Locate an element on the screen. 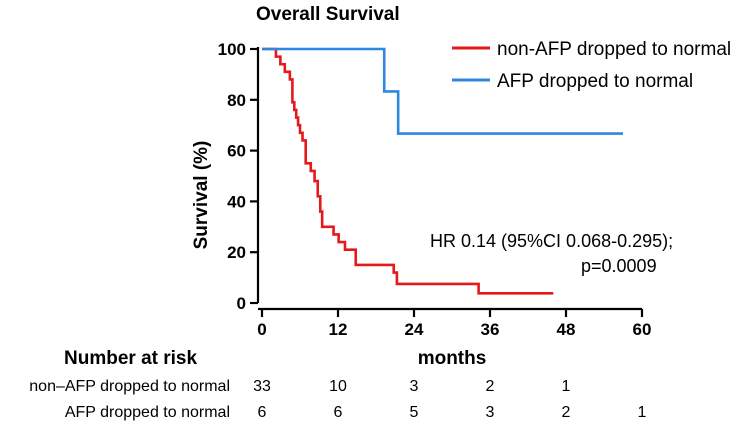 Image resolution: width=750 pixels, height=426 pixels. p-value-annotation: p=0.0009 is located at coordinates (619, 266).